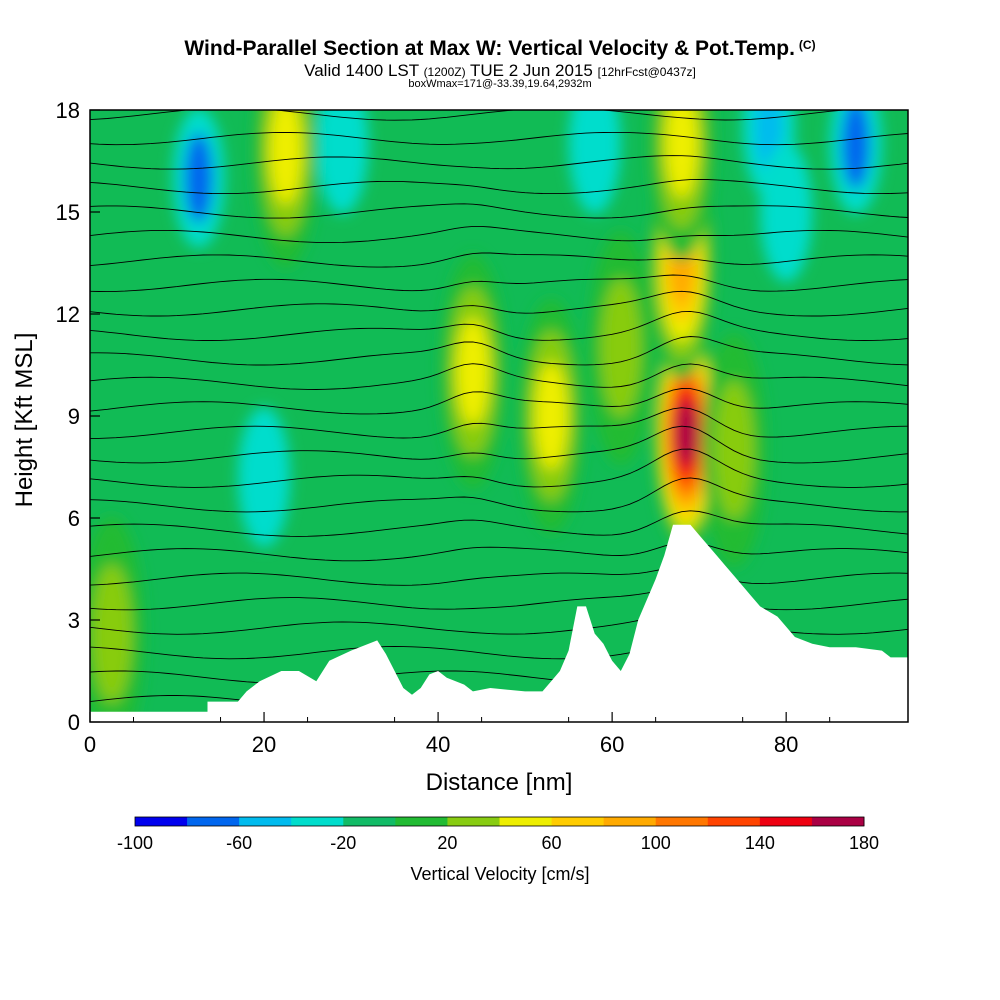  Describe the element at coordinates (264, 744) in the screenshot. I see `x-tick-label: 20` at that location.